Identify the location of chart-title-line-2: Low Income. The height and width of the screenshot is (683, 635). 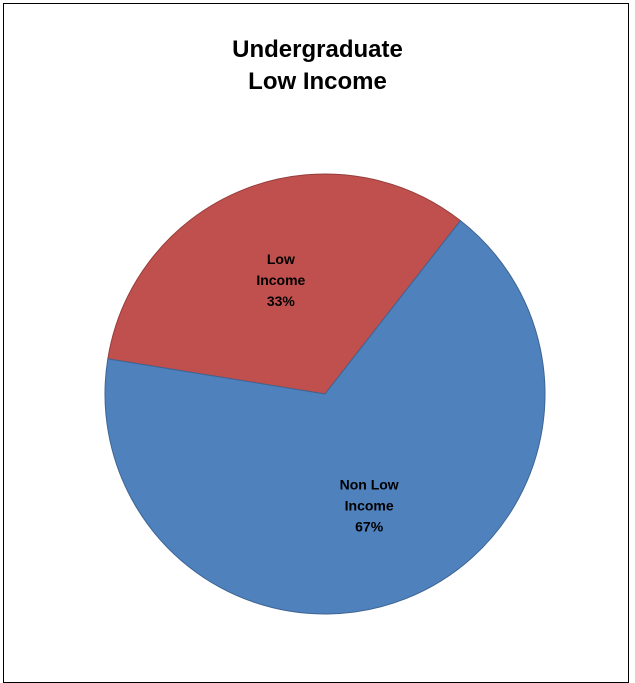
(317, 81).